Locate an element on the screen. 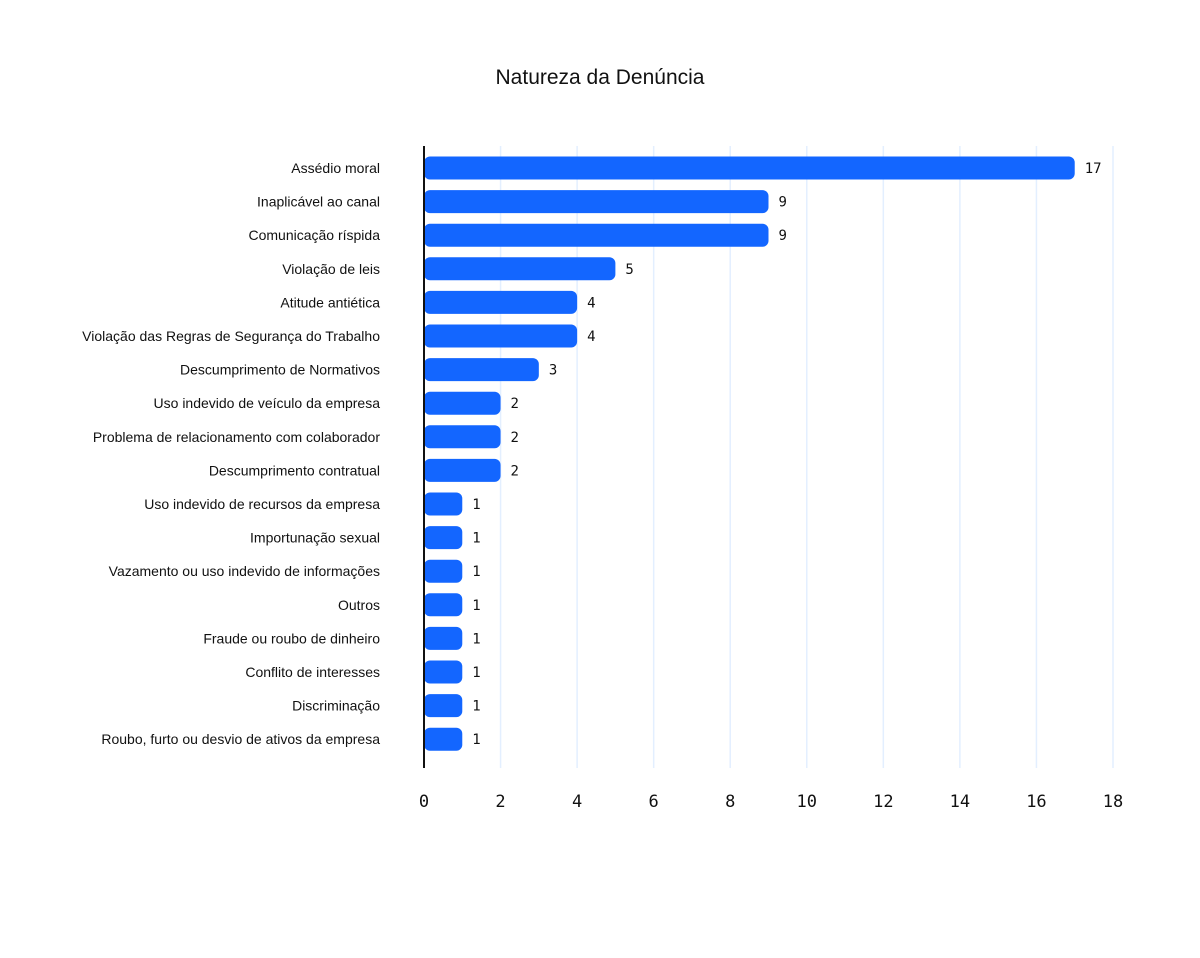  category-label: Outros is located at coordinates (359, 605).